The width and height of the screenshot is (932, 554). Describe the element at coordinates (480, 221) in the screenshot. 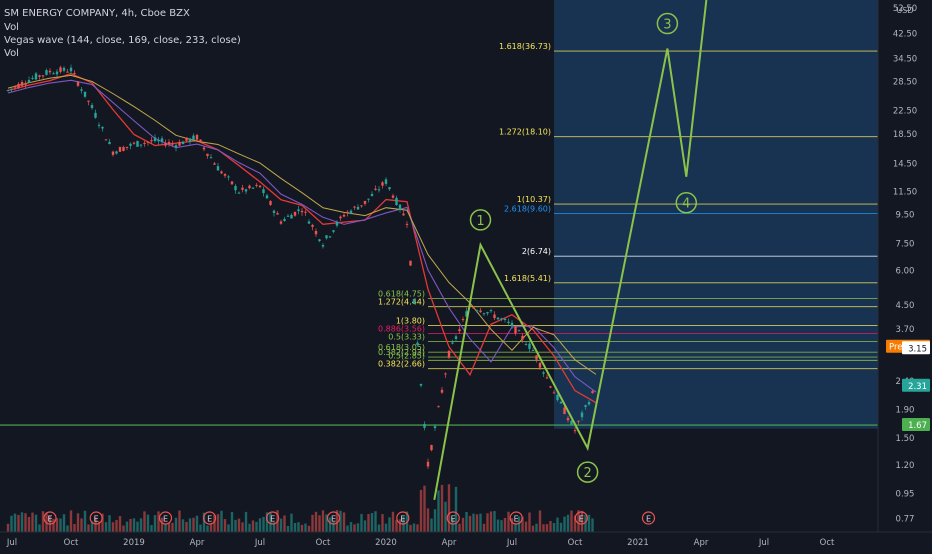

I see `wave-label-text: 1` at that location.